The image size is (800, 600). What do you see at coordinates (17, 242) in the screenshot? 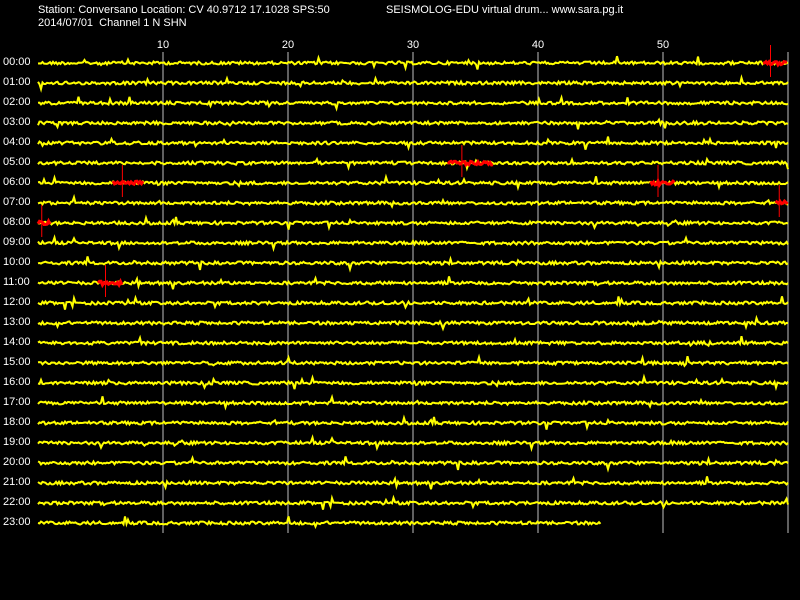
I see `hour-label: 09:00` at bounding box center [17, 242].